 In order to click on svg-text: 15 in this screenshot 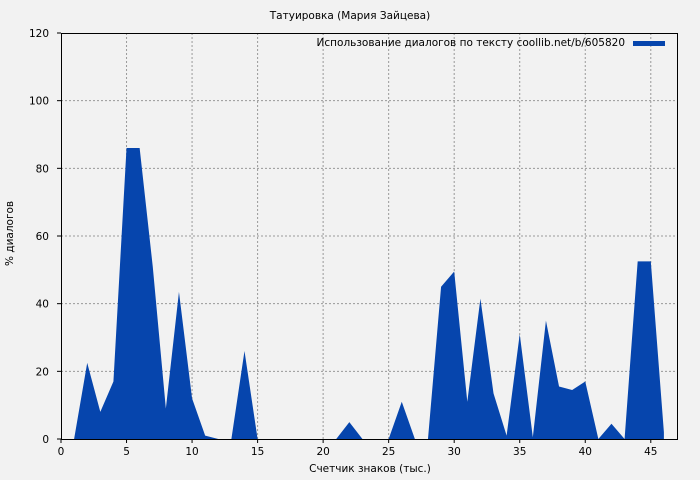, I will do `click(257, 452)`.